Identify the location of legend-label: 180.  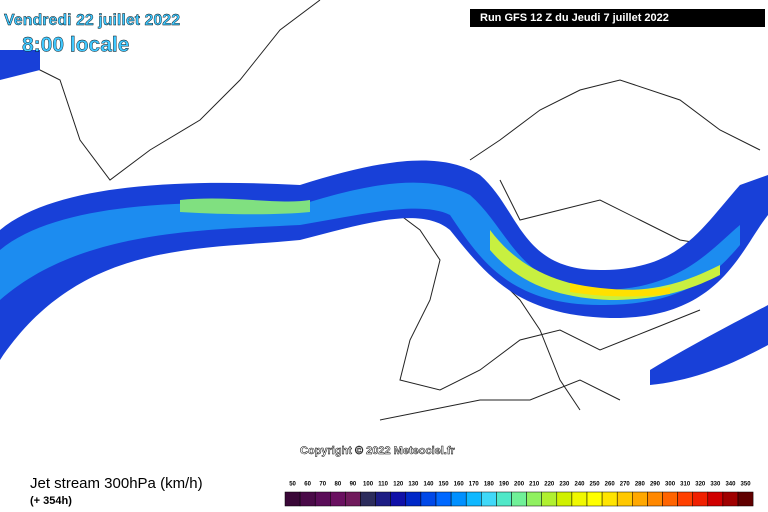
(489, 485).